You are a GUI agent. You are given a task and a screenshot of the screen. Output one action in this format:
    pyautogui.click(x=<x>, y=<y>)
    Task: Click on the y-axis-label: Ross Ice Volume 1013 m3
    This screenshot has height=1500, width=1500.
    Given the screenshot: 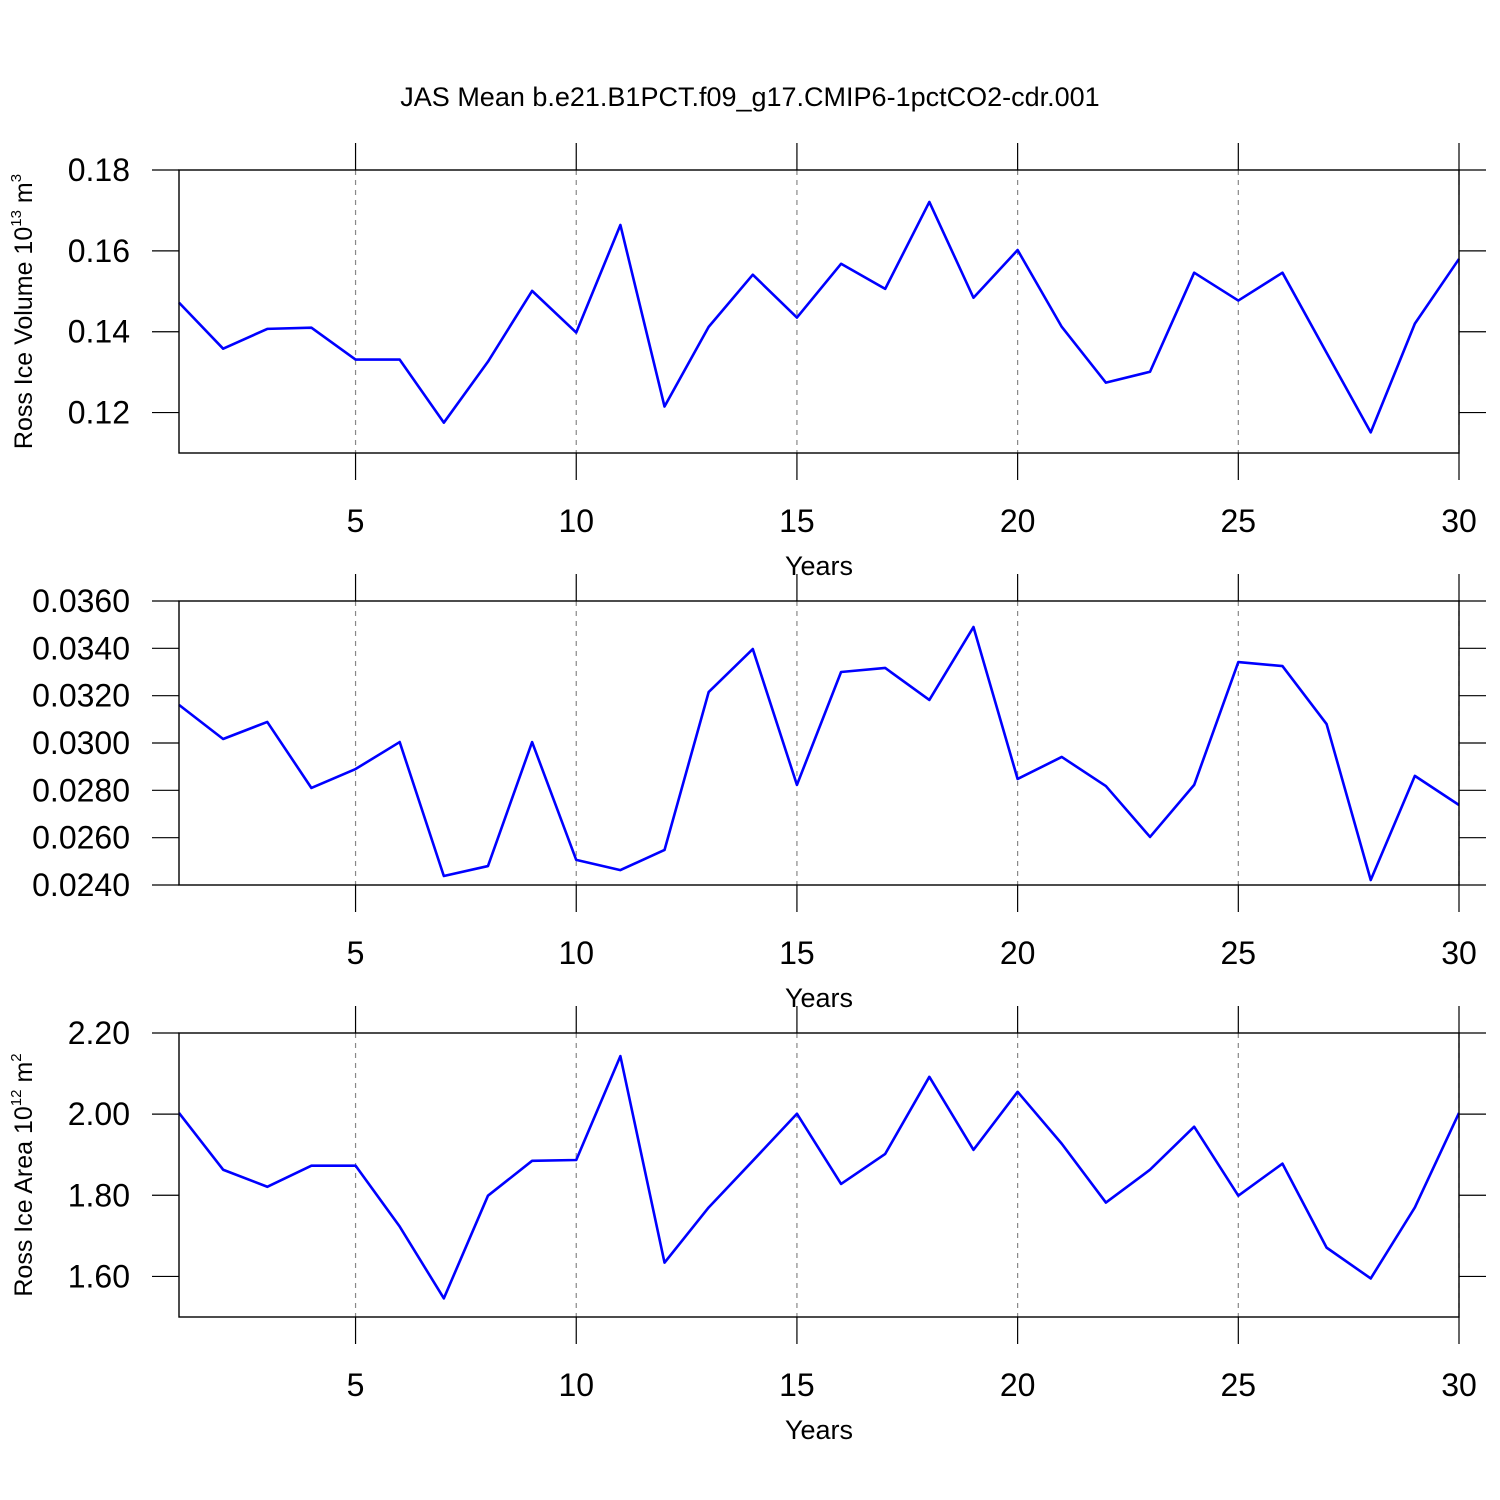 What is the action you would take?
    pyautogui.click(x=23, y=311)
    